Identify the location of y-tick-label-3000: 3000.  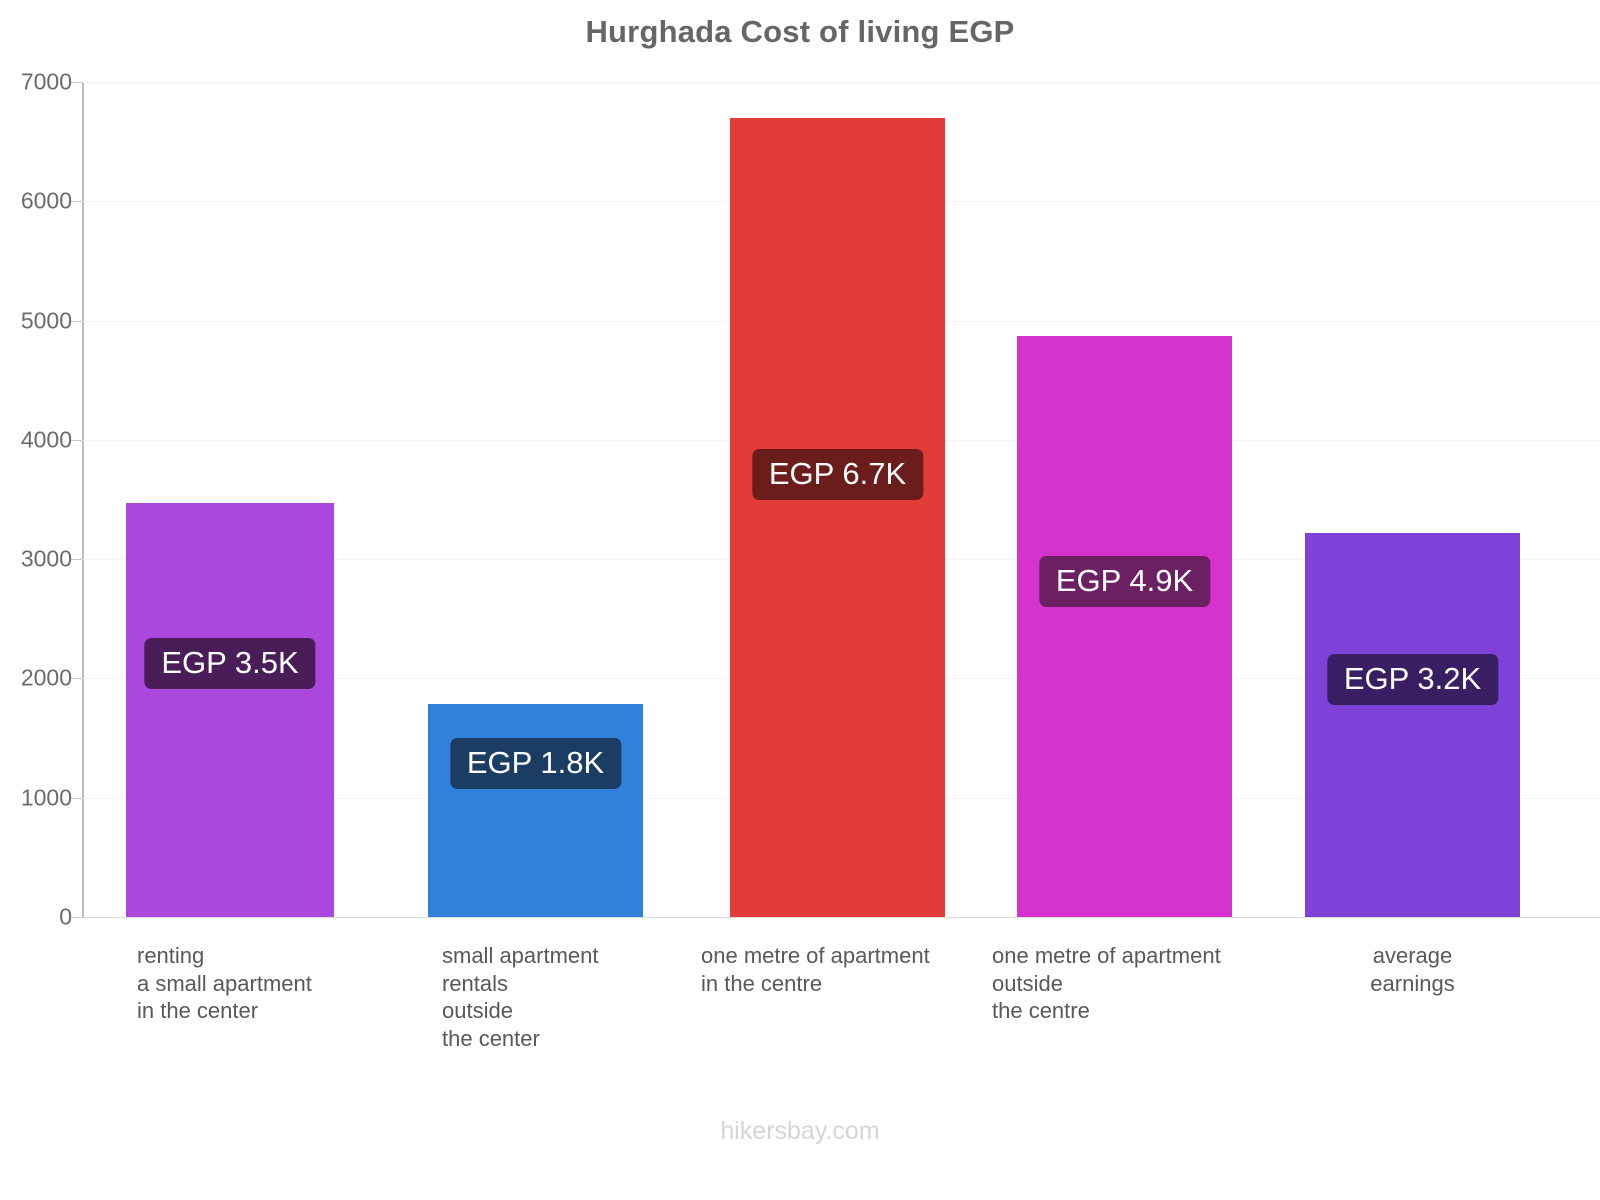
(46, 558).